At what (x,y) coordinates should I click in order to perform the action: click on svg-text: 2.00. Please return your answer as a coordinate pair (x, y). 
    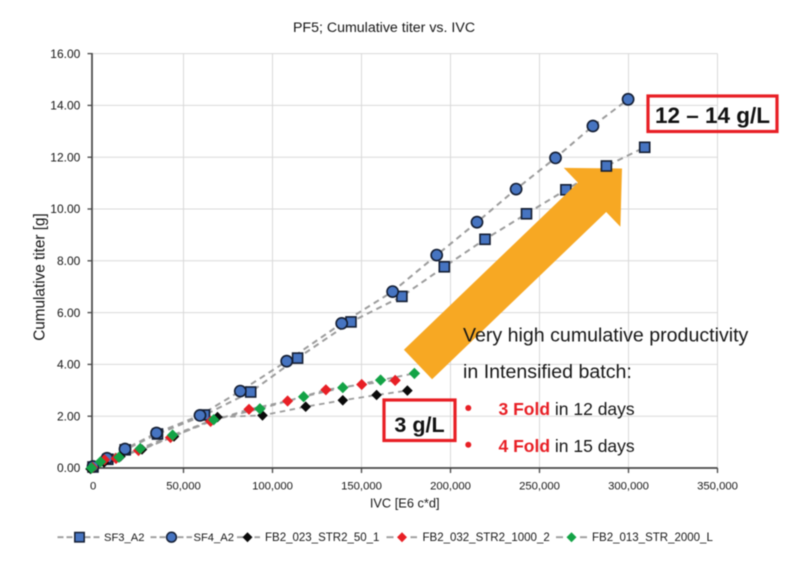
    Looking at the image, I should click on (69, 416).